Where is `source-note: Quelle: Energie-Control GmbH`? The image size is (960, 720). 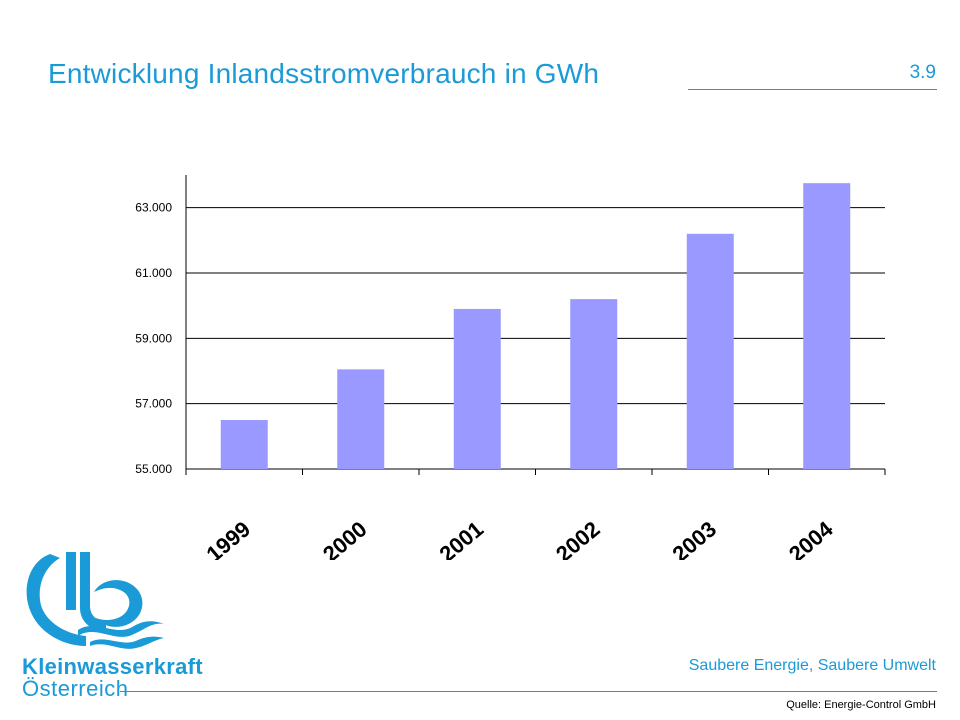 source-note: Quelle: Energie-Control GmbH is located at coordinates (861, 705).